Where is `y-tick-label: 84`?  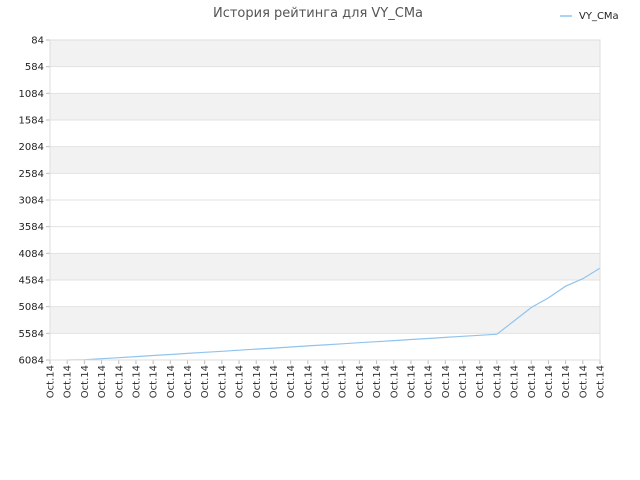
y-tick-label: 84 is located at coordinates (37, 41).